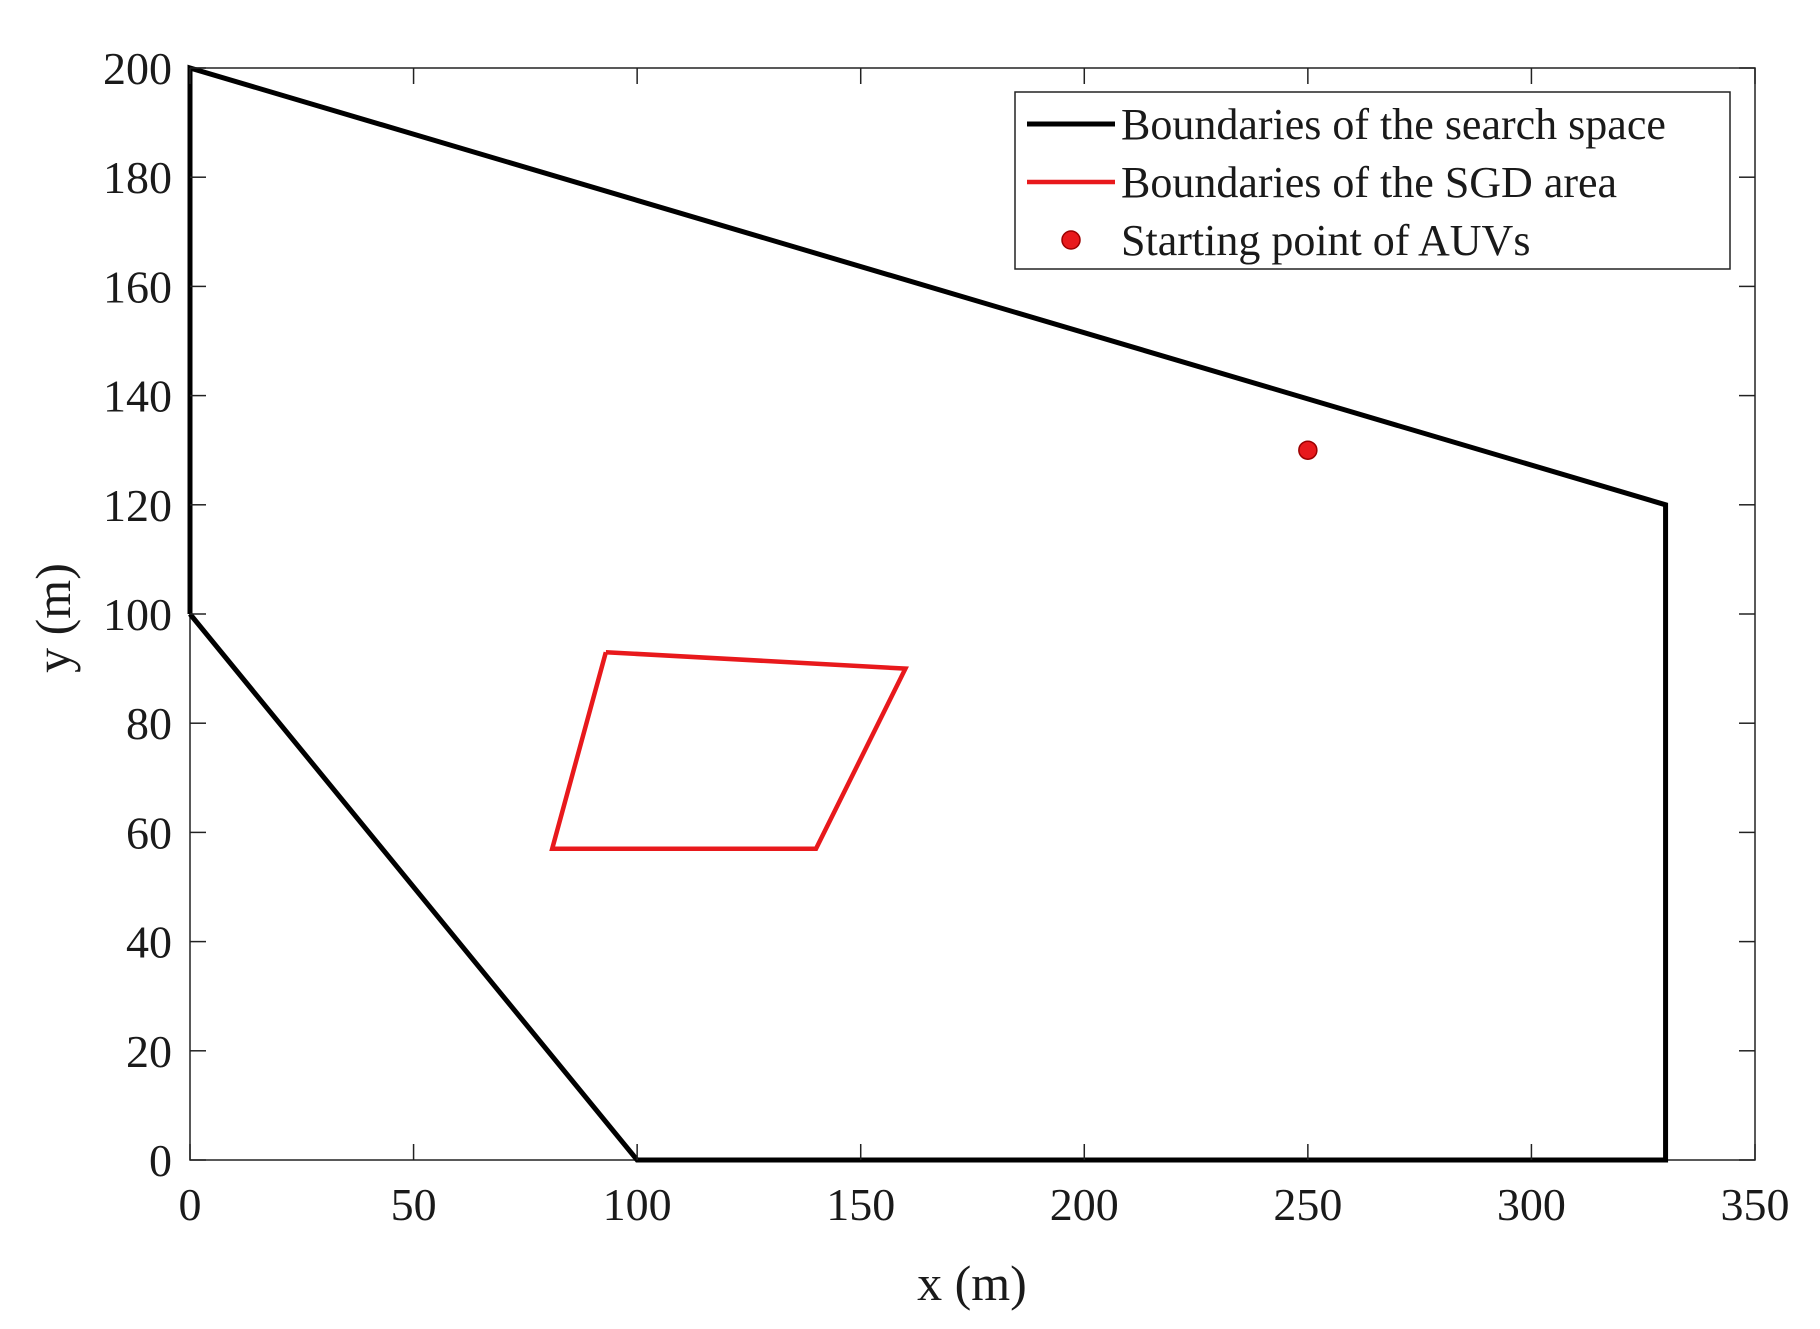 This screenshot has height=1329, width=1820. Describe the element at coordinates (1071, 240) in the screenshot. I see `legend-marker-swatch` at that location.